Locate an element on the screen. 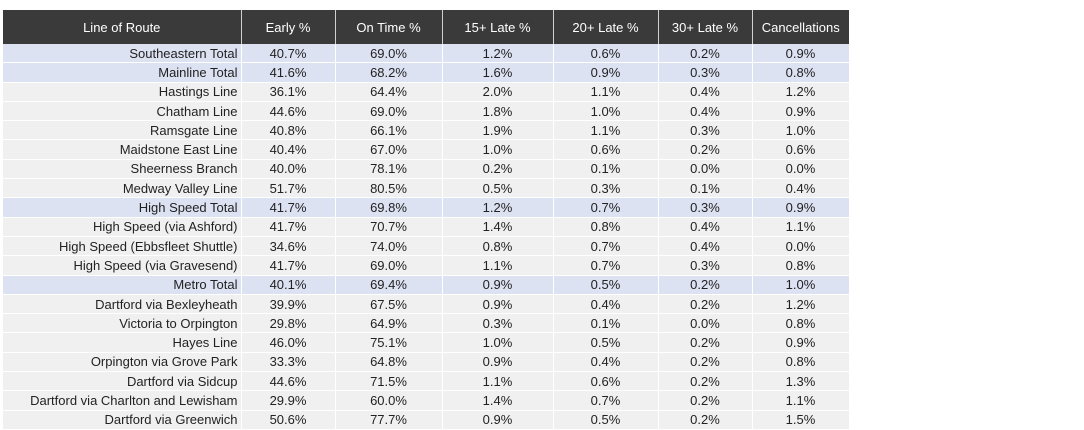 This screenshot has height=430, width=1084. table-row-total: Metro Total 40.1% 69.4% 0.9% 0.5% 0.2% 1.0% is located at coordinates (426, 285).